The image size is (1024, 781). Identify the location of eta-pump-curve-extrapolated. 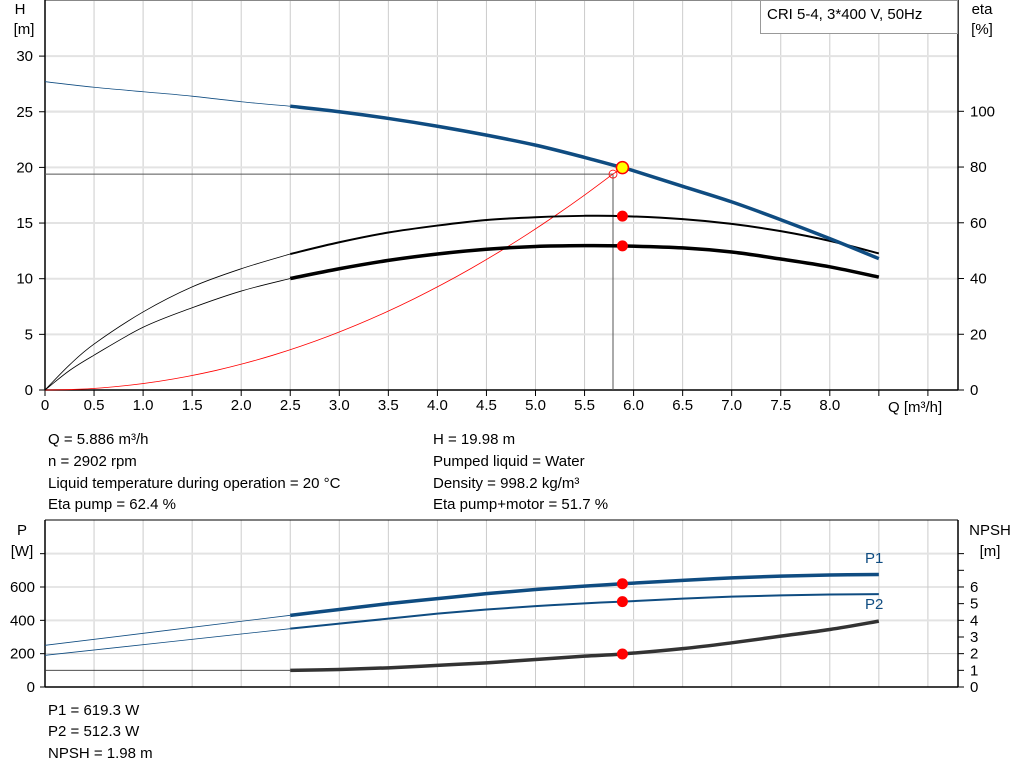
(167, 322).